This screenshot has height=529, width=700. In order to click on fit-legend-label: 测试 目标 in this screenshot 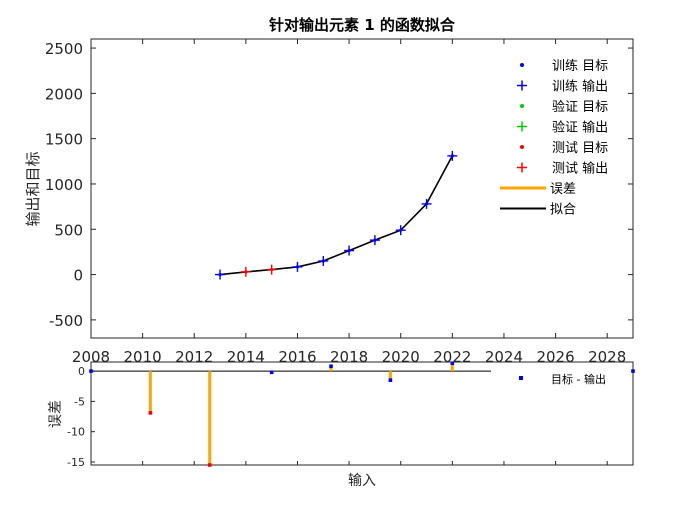, I will do `click(580, 148)`.